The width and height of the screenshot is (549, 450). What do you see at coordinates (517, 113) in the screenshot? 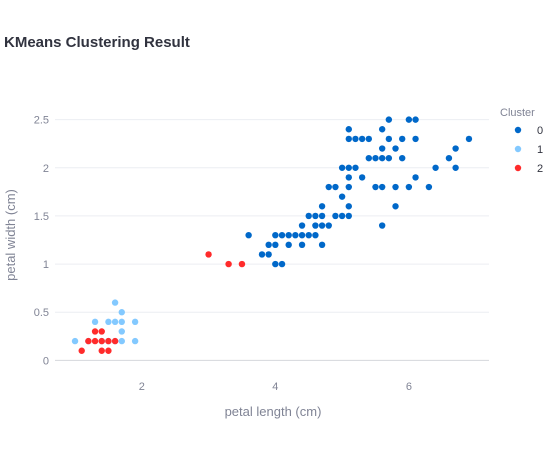
I see `legend-title: Cluster` at bounding box center [517, 113].